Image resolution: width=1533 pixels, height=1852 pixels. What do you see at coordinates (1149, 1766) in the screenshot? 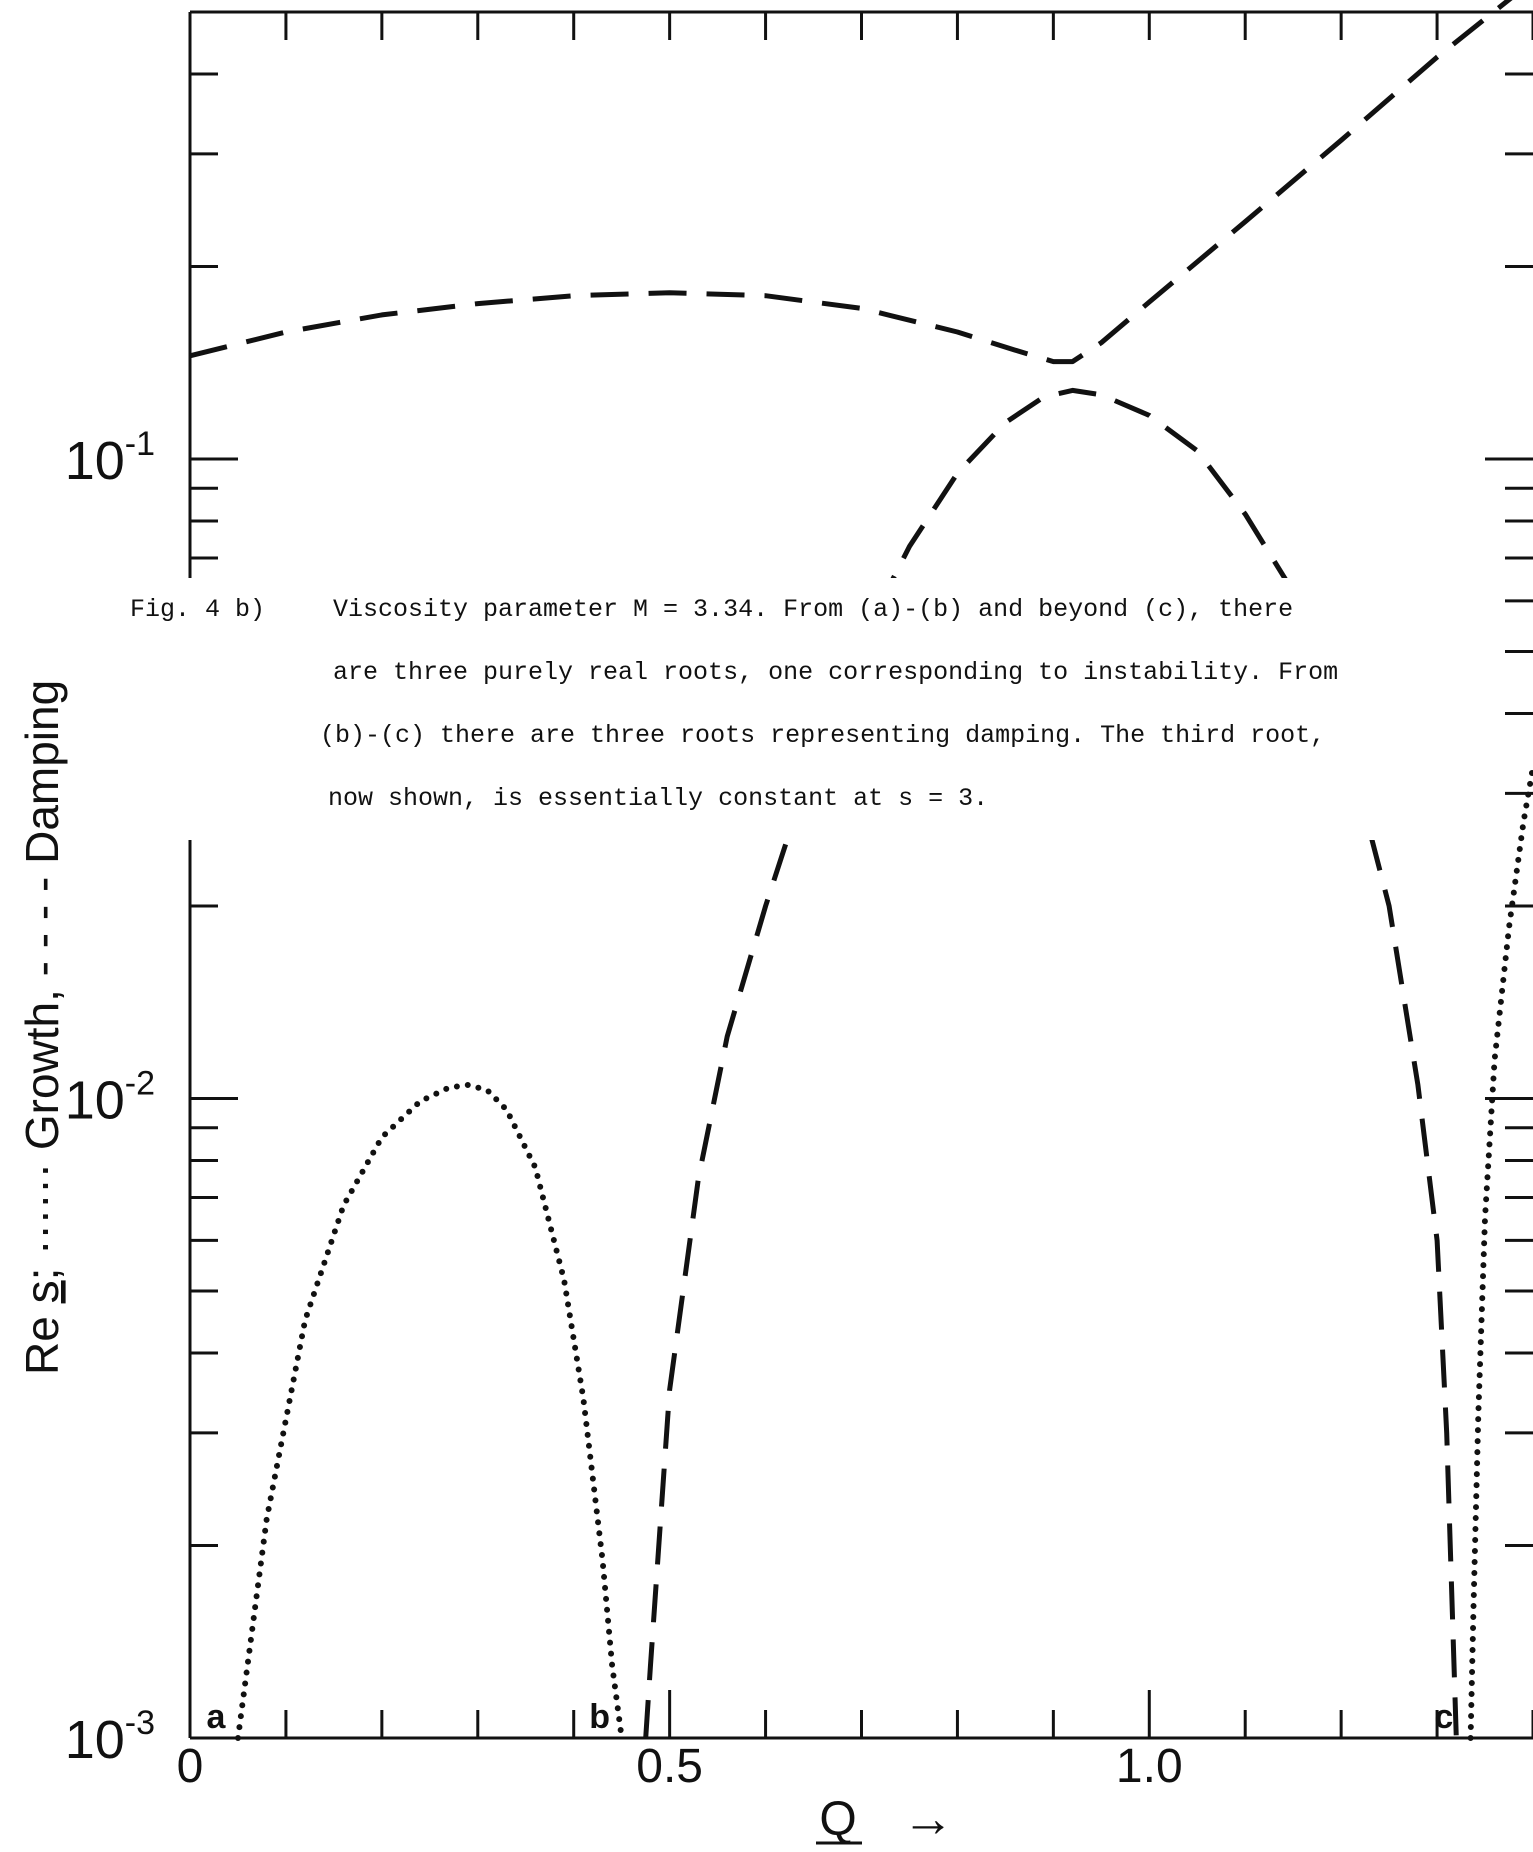
I see `x-tick-label: 1.0` at bounding box center [1149, 1766].